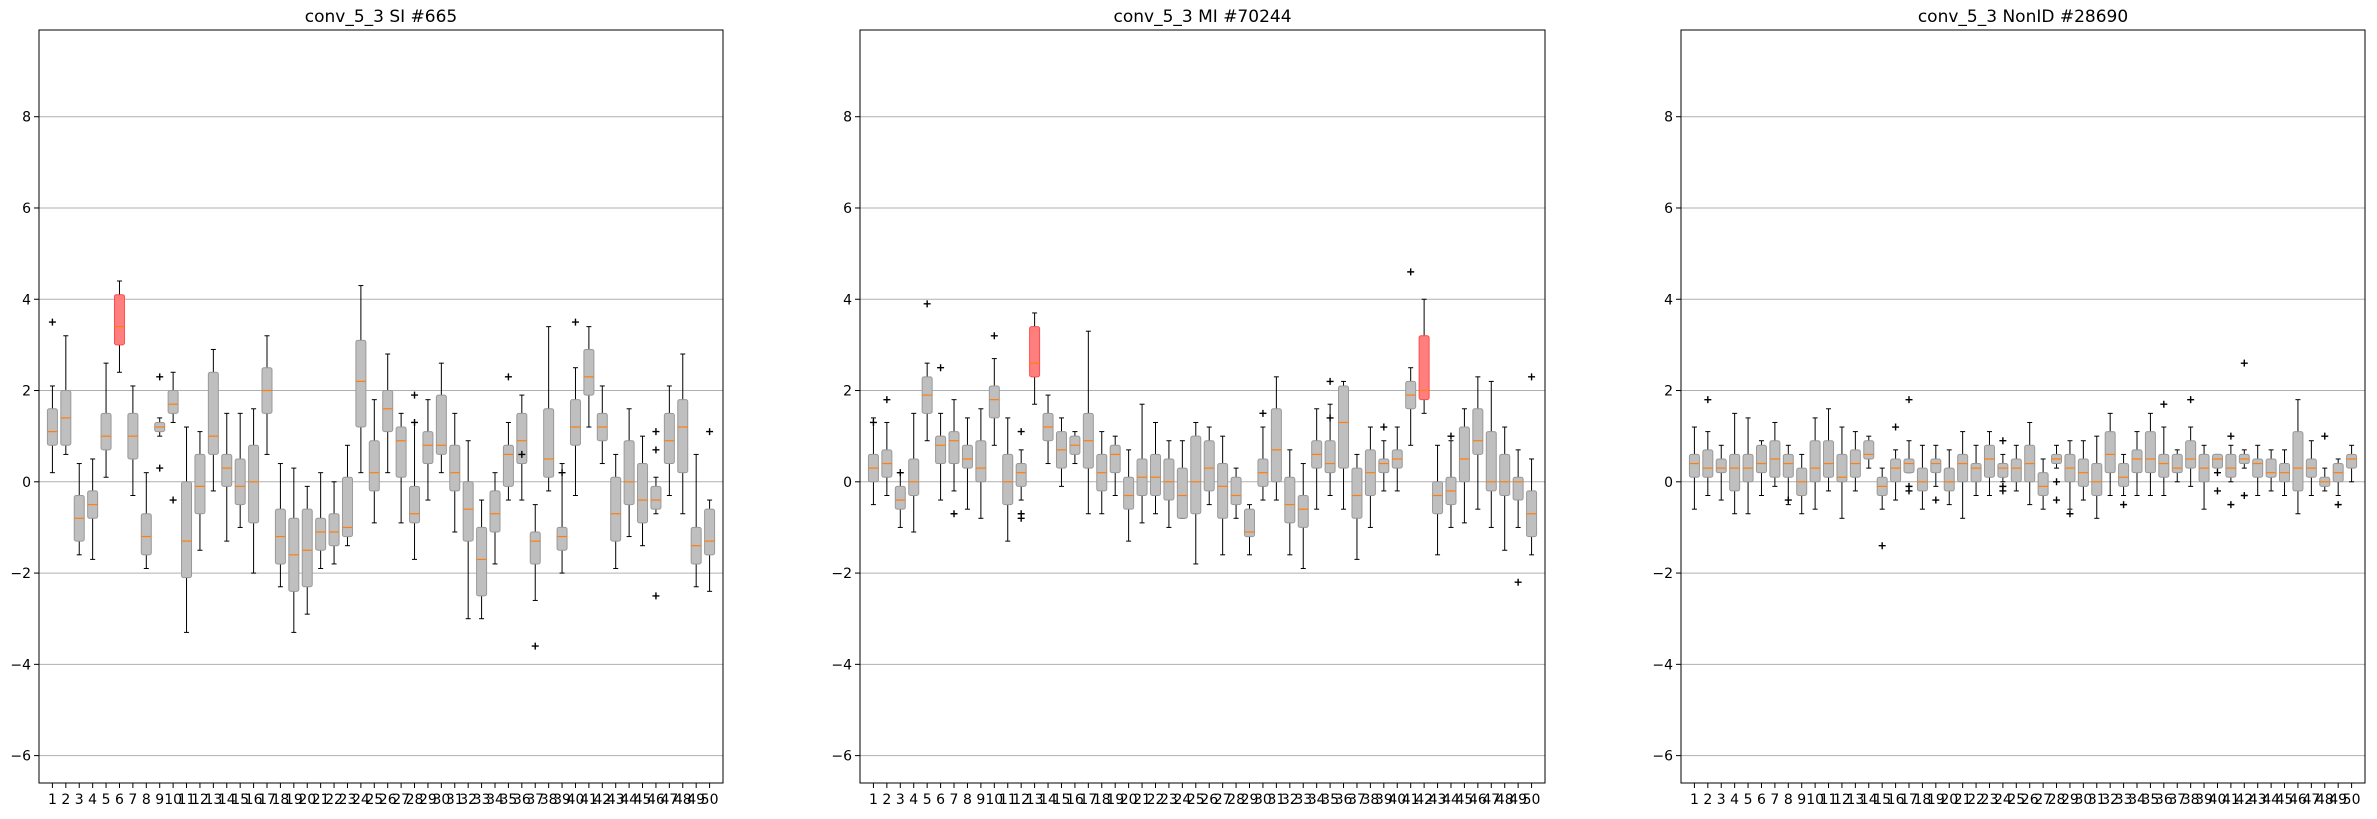 This screenshot has height=819, width=2377. Describe the element at coordinates (656, 800) in the screenshot. I see `x-tick-label: 46` at that location.